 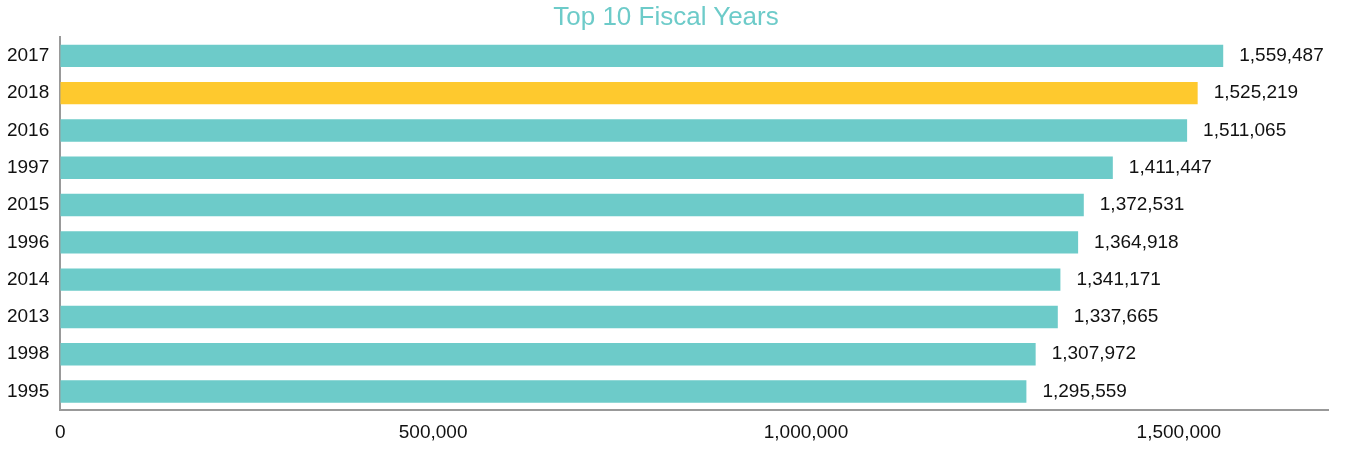 I want to click on data-label: 1,411,447, so click(x=1170, y=166).